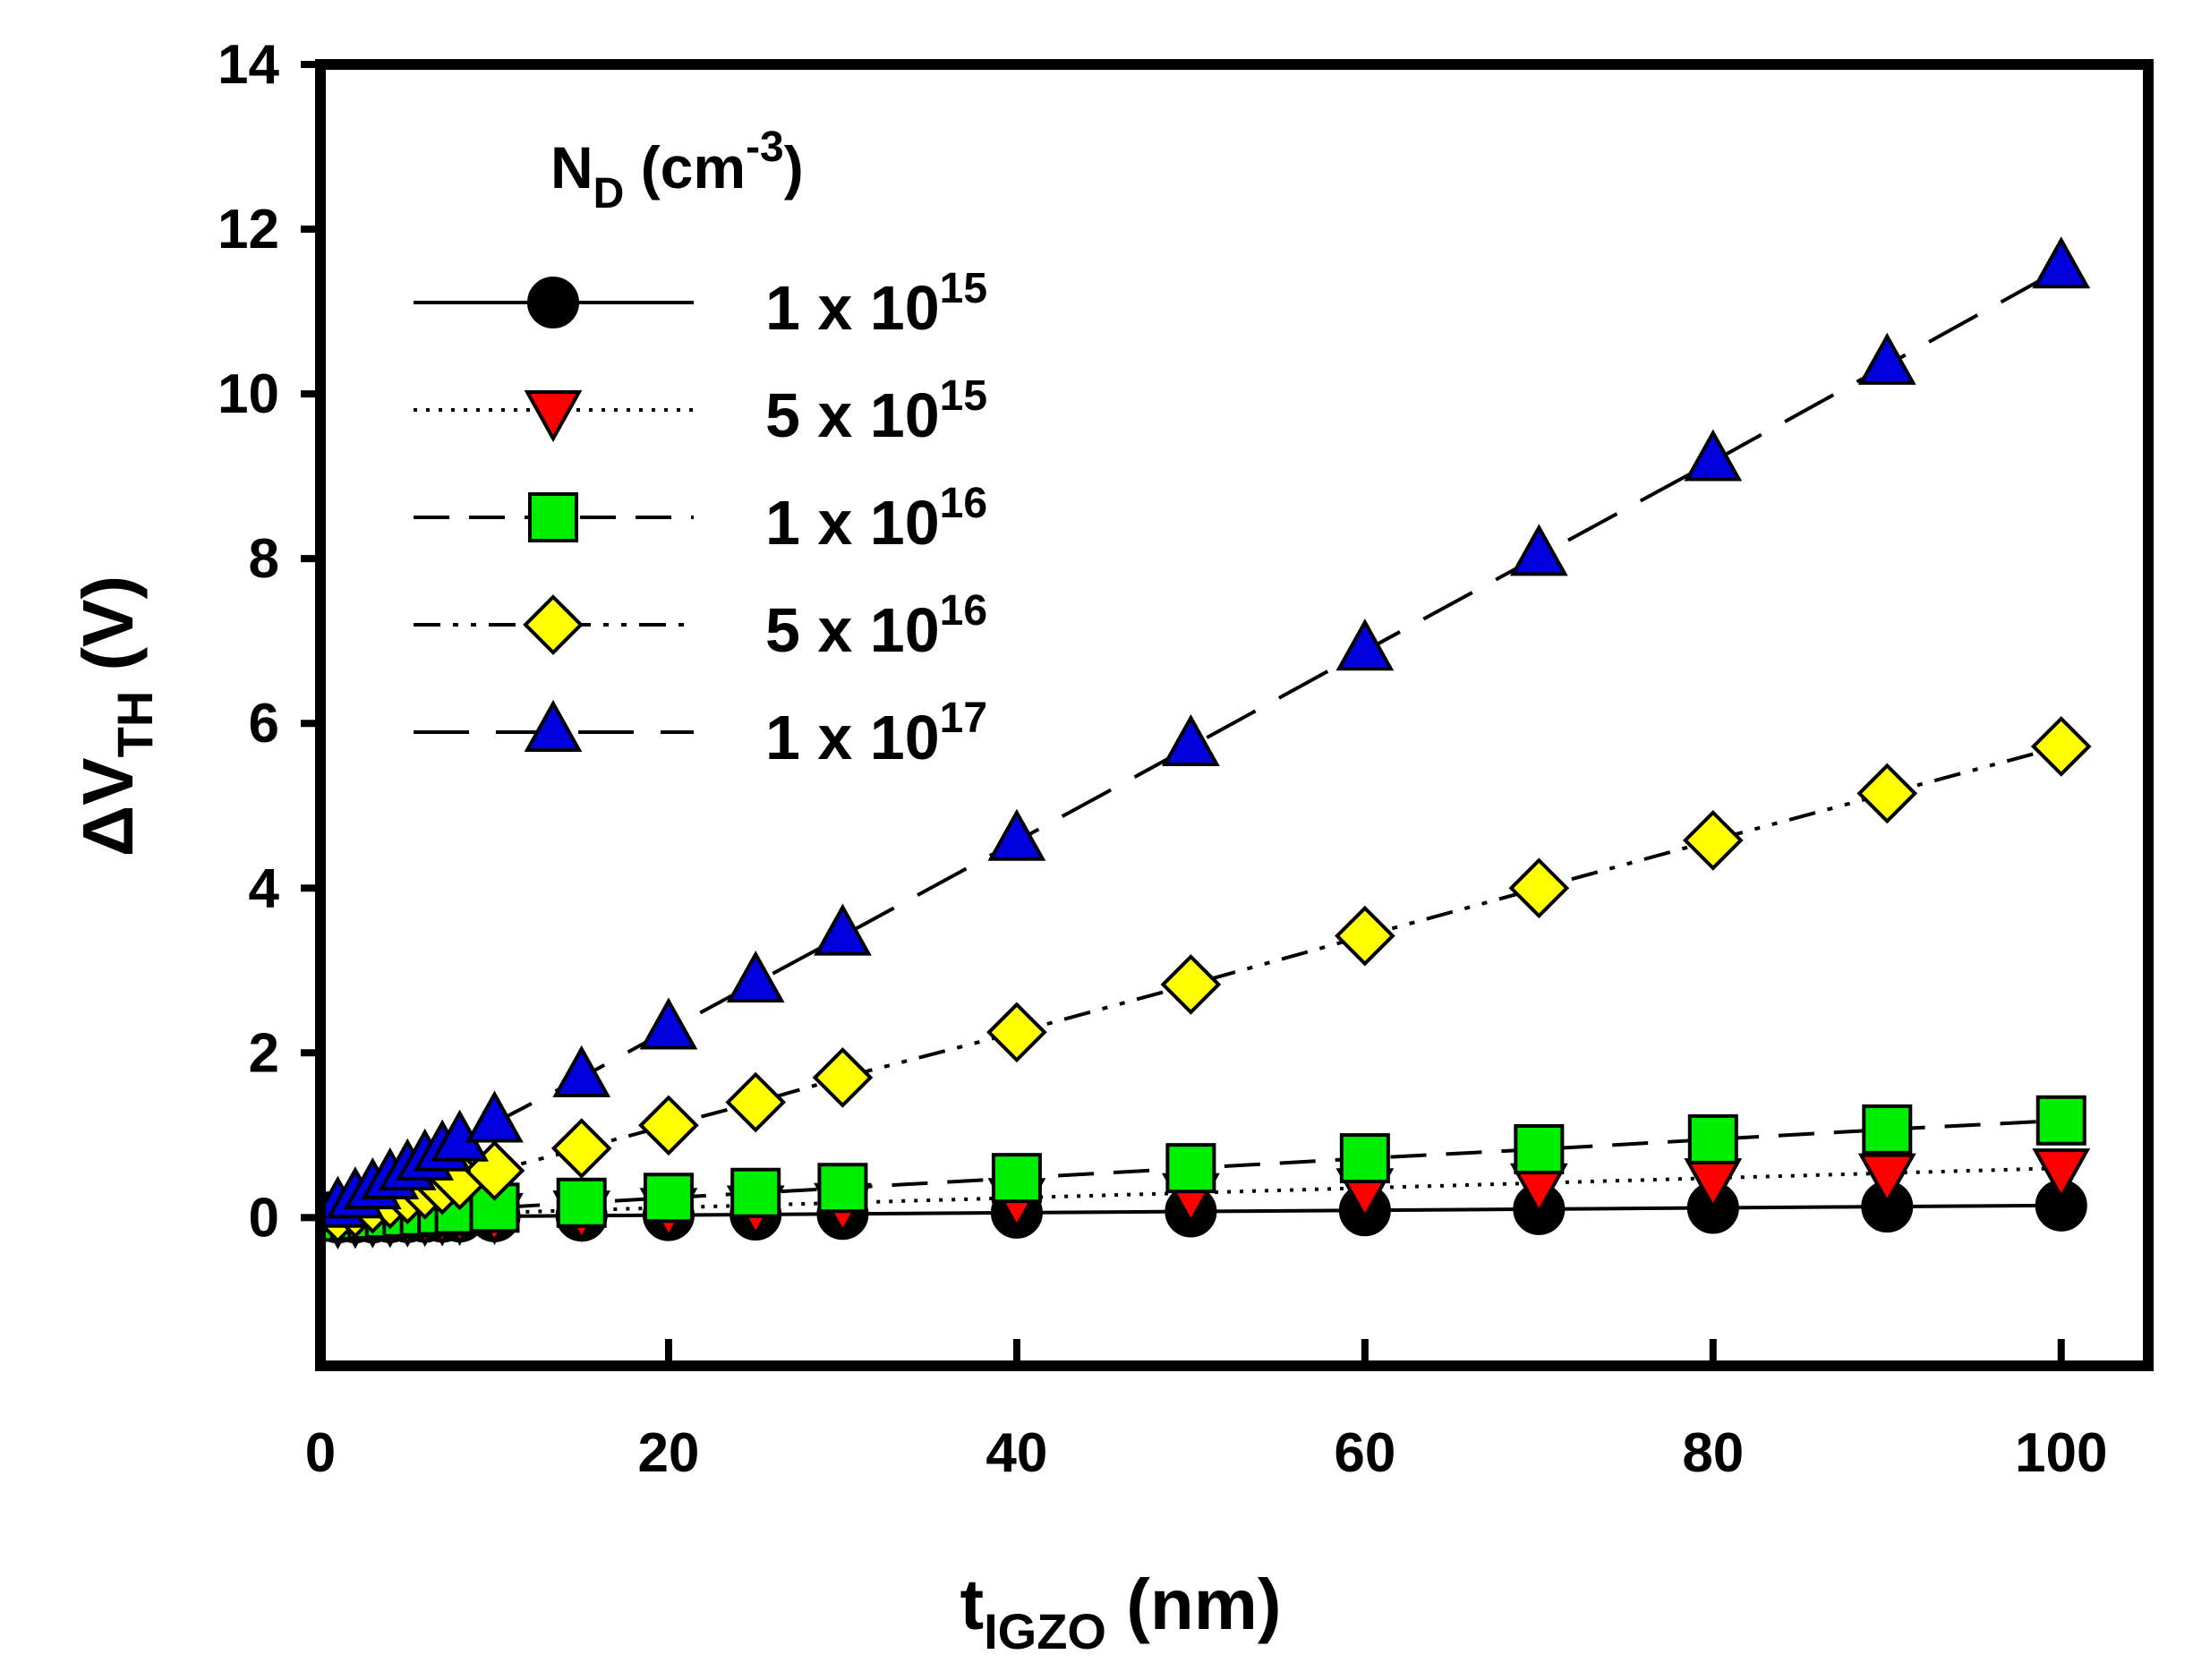 The width and height of the screenshot is (2193, 1680). What do you see at coordinates (876, 626) in the screenshot?
I see `legend-label: 5 x 10¹⁶` at bounding box center [876, 626].